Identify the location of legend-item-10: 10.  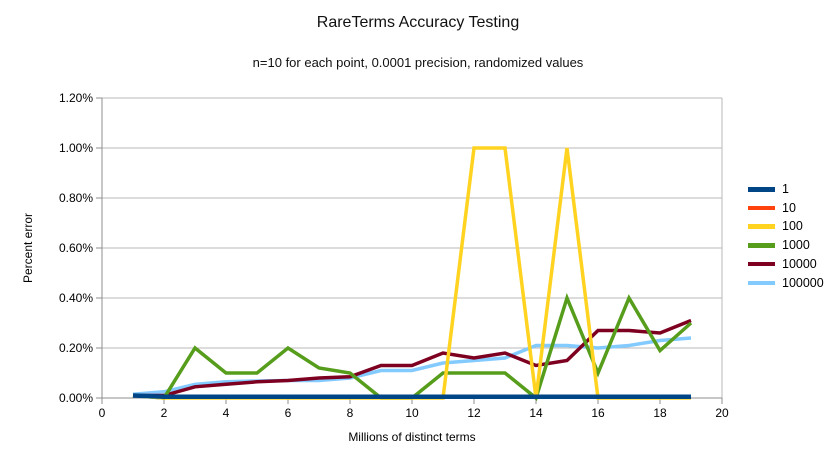
(786, 208).